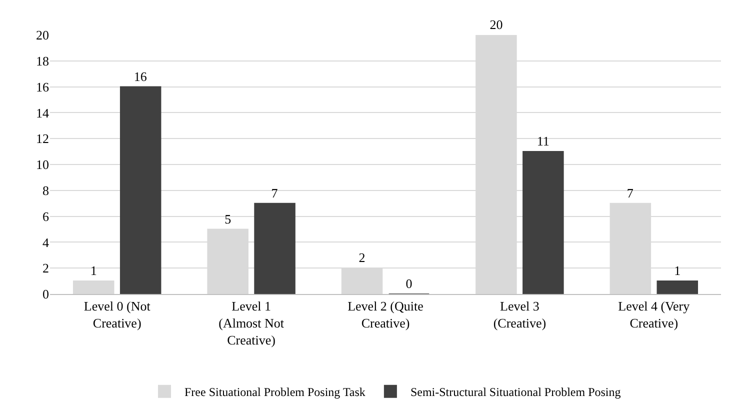  What do you see at coordinates (519, 314) in the screenshot?
I see `x-tick-label: Level 3 (Creative)` at bounding box center [519, 314].